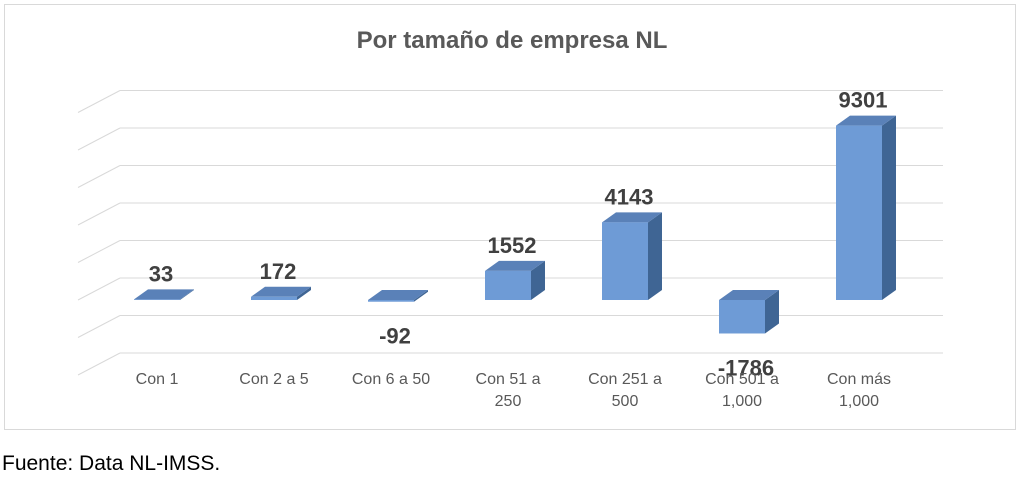 This screenshot has width=1024, height=488. I want to click on category-label: Con 6 a 50, so click(391, 379).